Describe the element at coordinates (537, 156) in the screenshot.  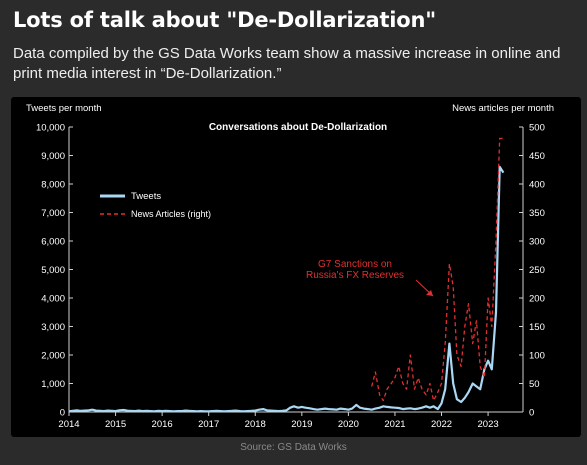
I see `y-right-tick-label: 450` at that location.